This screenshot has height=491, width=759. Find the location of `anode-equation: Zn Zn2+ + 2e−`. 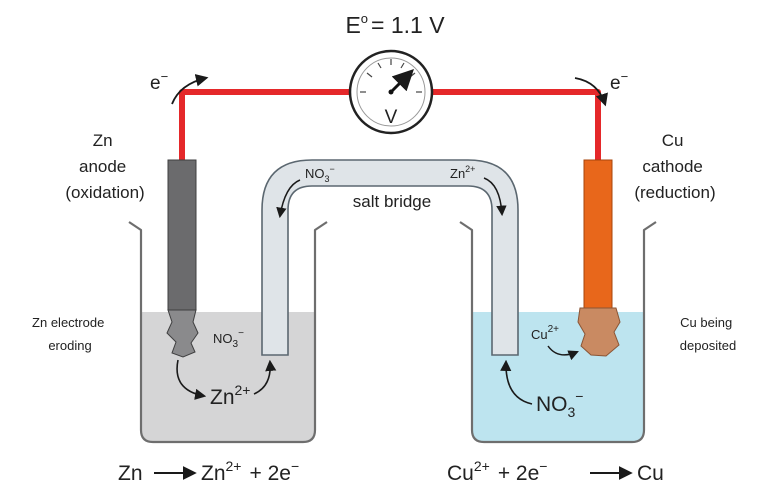

anode-equation: Zn Zn2+ + 2e− is located at coordinates (208, 471).